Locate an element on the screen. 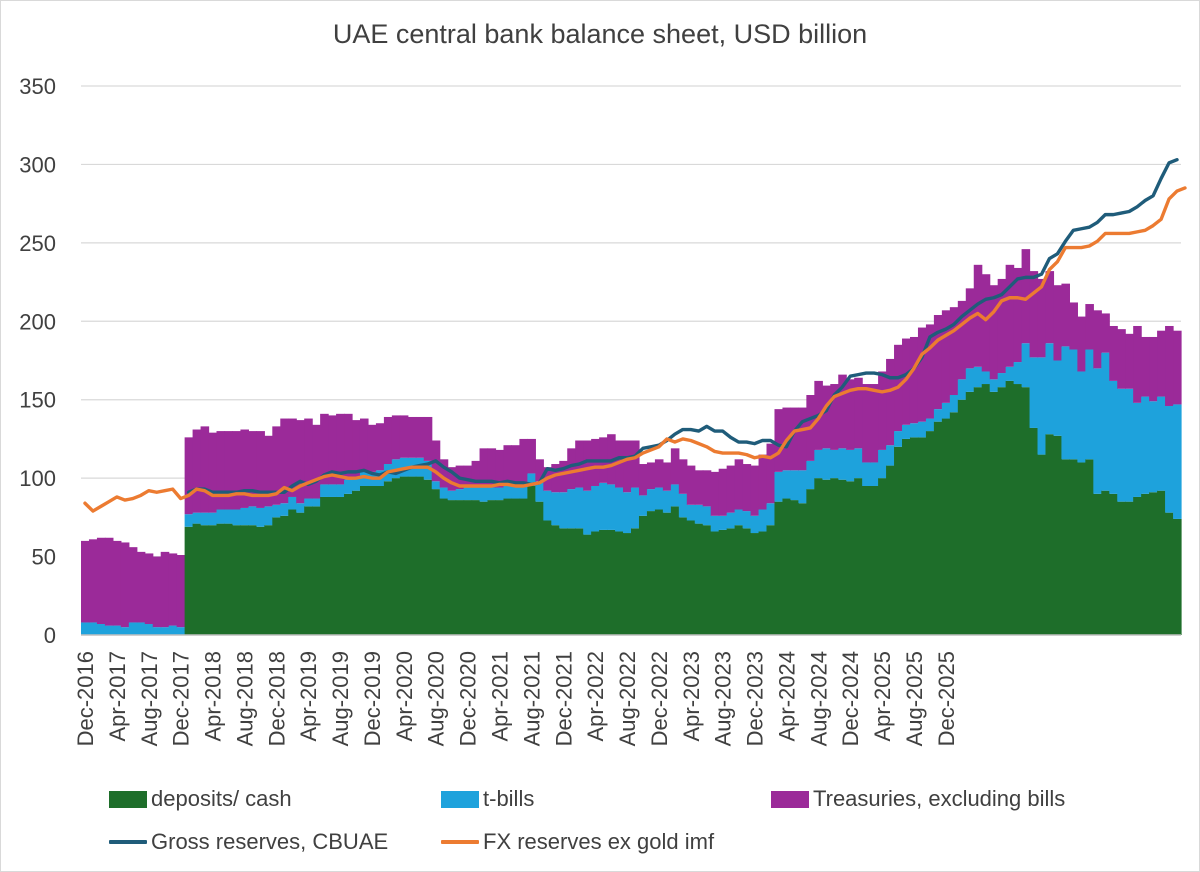 This screenshot has height=872, width=1200. x-tick-label: Aug-2017 is located at coordinates (149, 698).